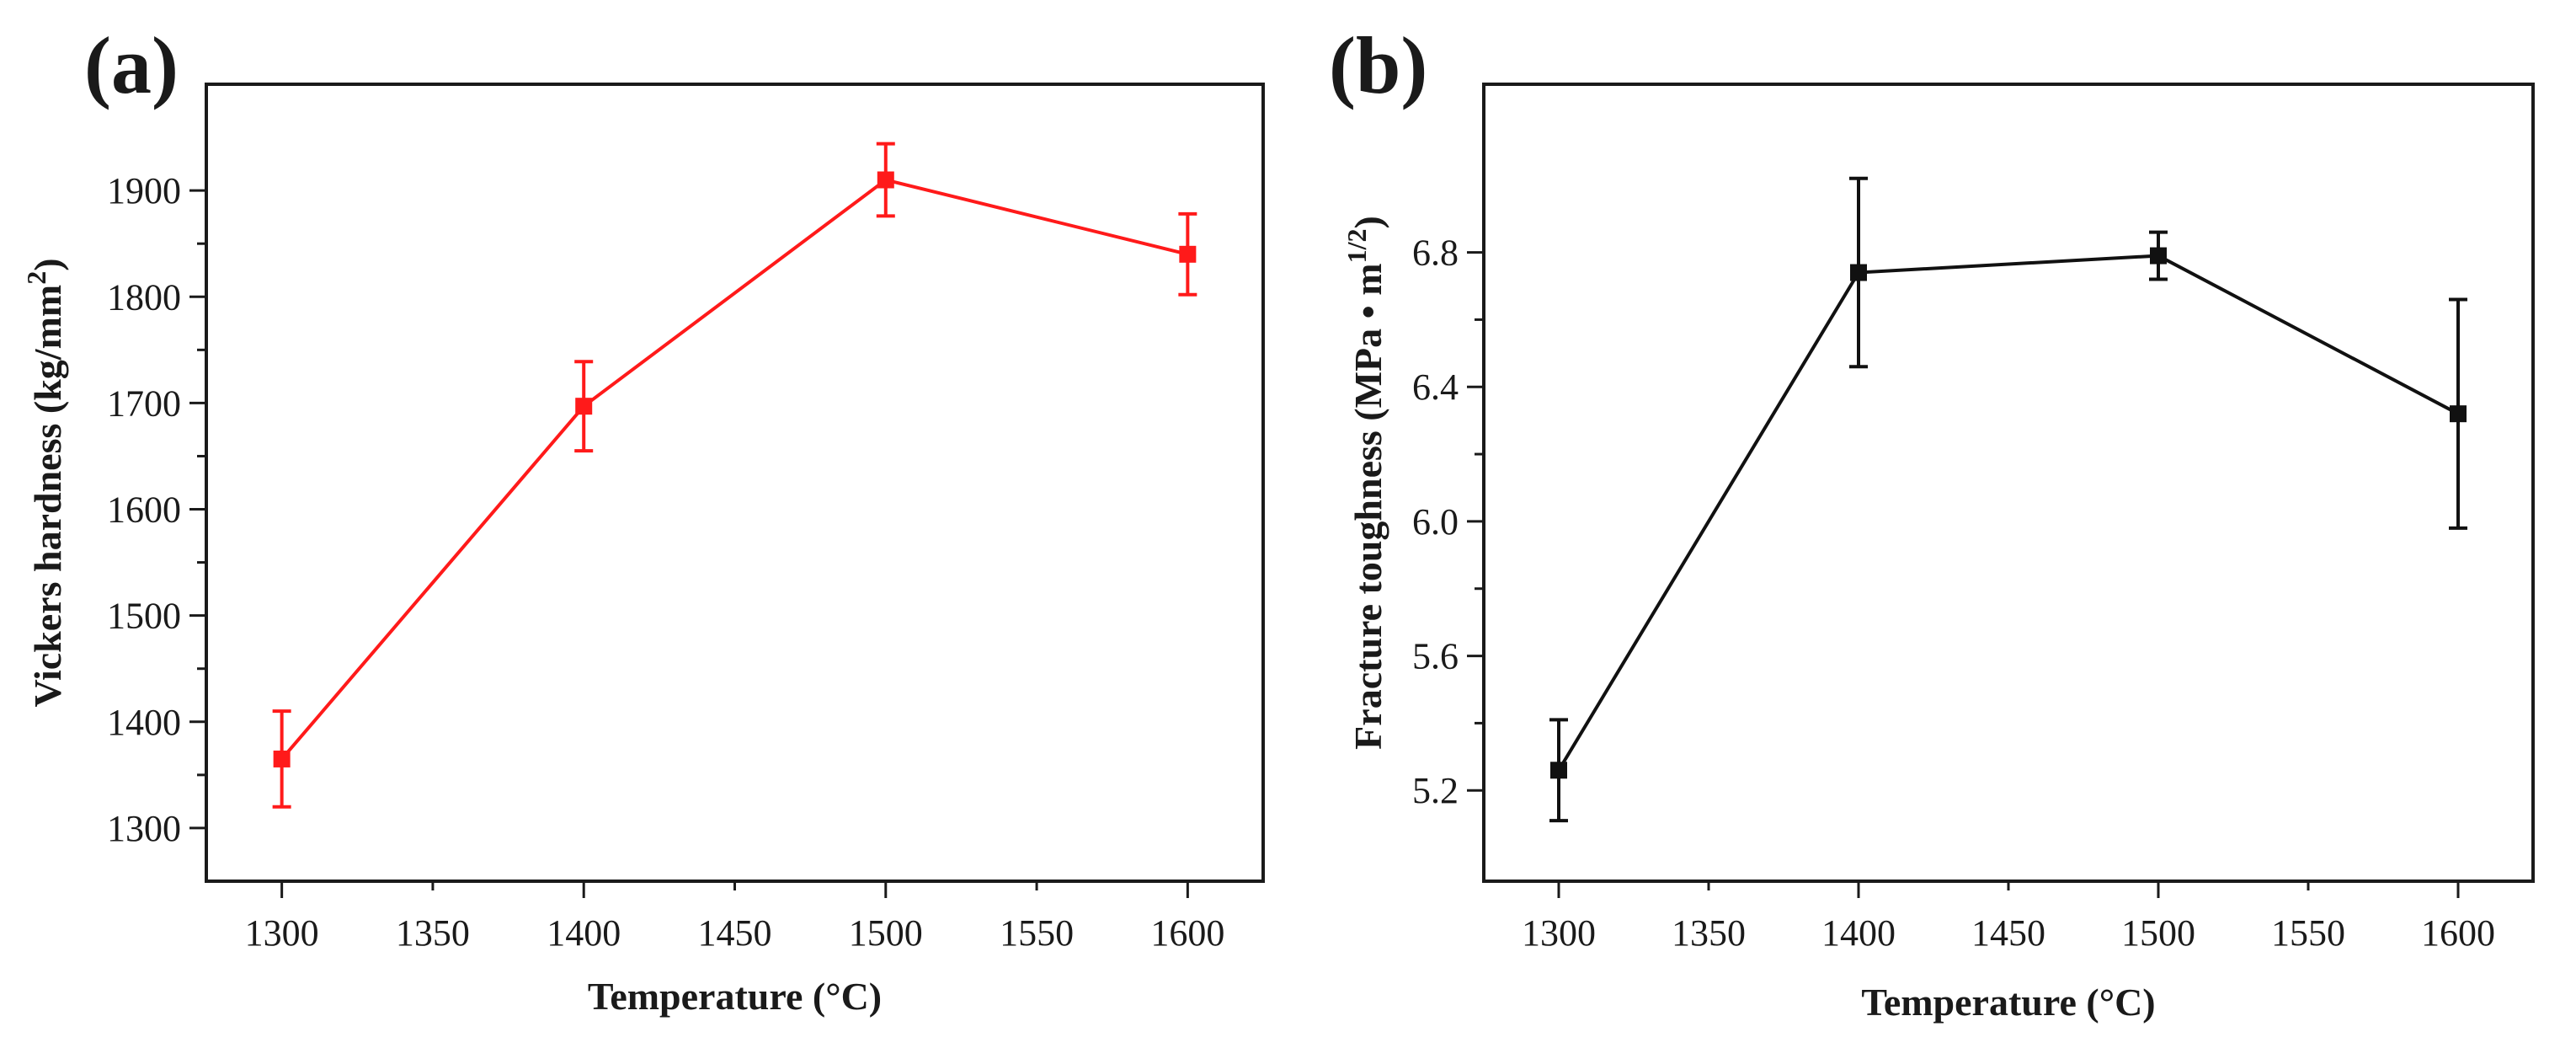  I want to click on y-tick-label: 1300, so click(144, 829).